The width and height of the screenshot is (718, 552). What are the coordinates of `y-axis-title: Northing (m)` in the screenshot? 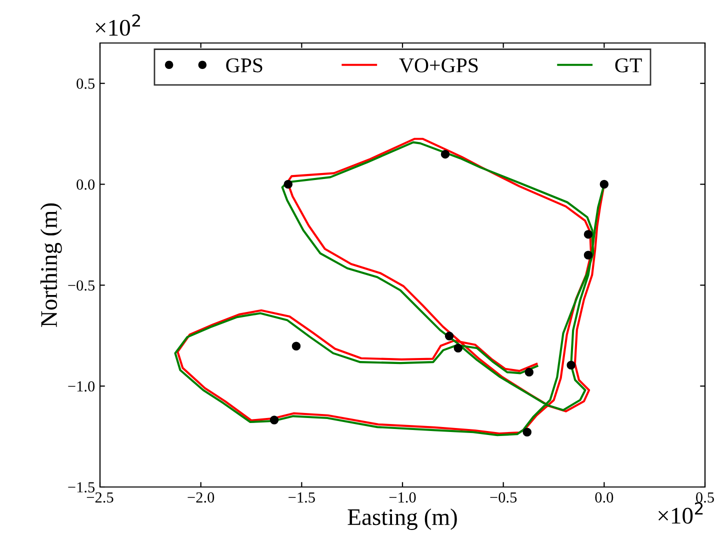 It's located at (51, 265).